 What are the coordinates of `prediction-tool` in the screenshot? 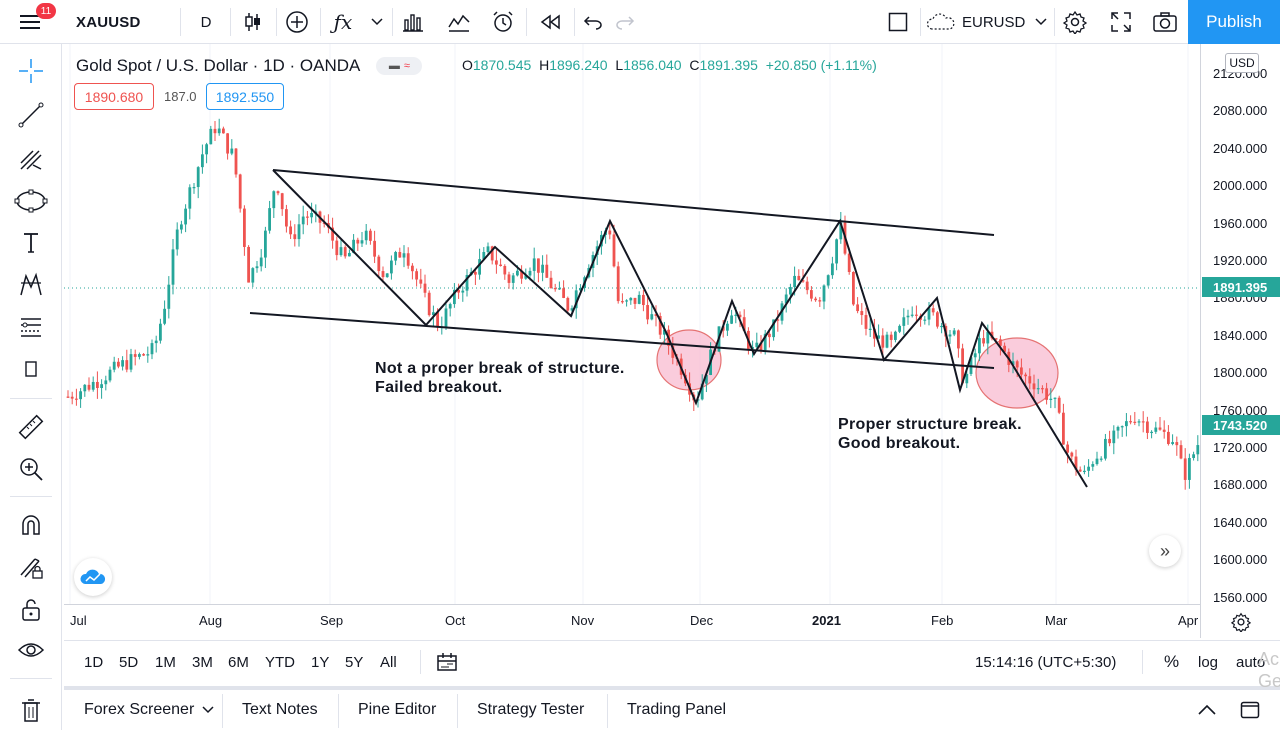 It's located at (31, 327).